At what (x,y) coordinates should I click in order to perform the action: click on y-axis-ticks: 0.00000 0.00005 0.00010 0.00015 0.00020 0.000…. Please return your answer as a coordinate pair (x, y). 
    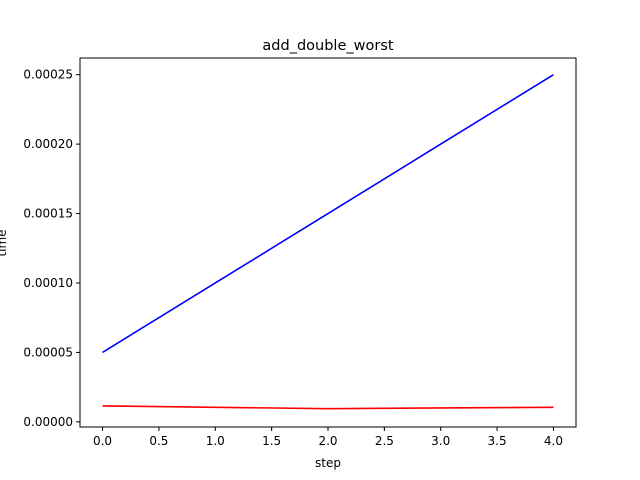
    Looking at the image, I should click on (51, 248).